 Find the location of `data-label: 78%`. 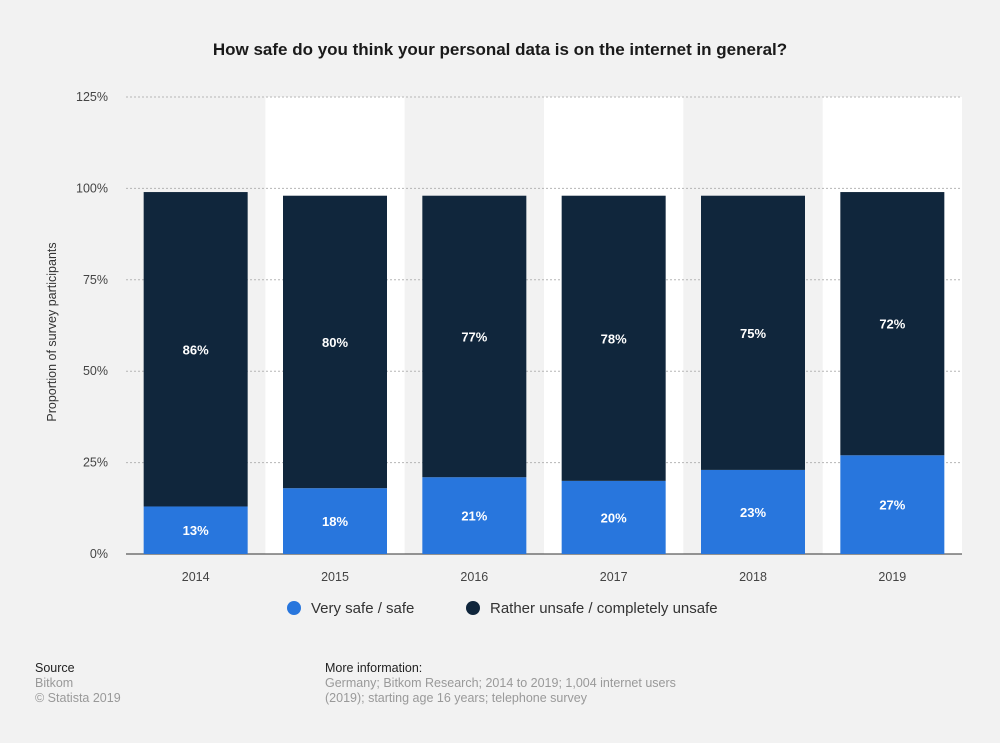

data-label: 78% is located at coordinates (614, 338).